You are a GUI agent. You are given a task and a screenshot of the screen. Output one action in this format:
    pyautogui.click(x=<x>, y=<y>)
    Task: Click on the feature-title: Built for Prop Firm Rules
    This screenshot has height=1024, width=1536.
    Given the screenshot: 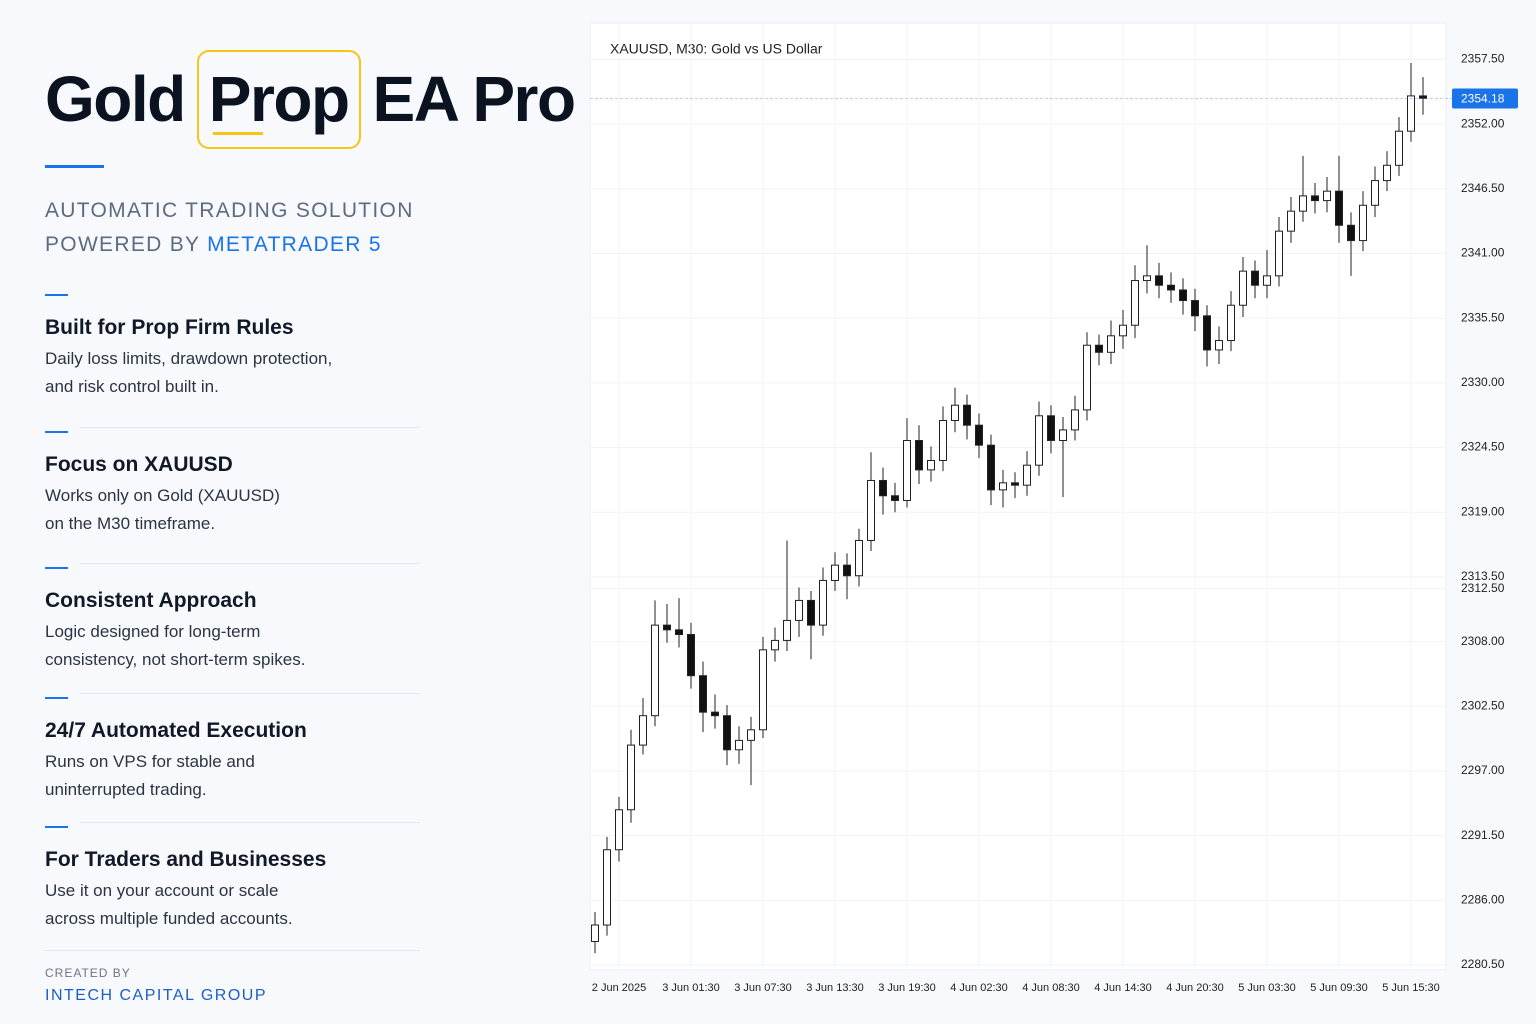 What is the action you would take?
    pyautogui.click(x=169, y=327)
    